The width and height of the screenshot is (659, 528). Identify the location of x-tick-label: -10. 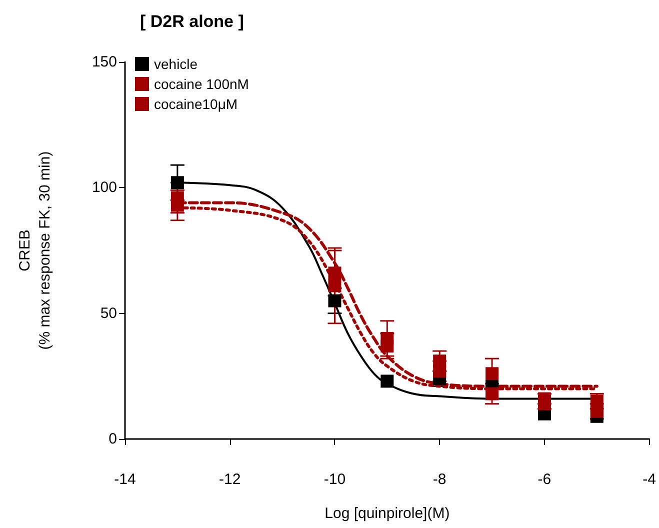
(335, 479).